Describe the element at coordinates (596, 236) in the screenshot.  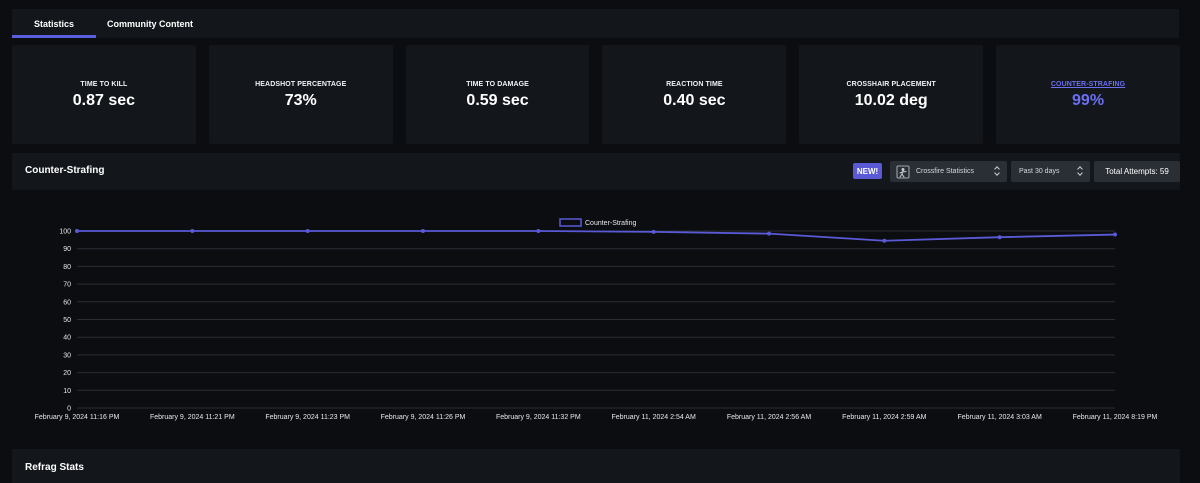
I see `series-line` at that location.